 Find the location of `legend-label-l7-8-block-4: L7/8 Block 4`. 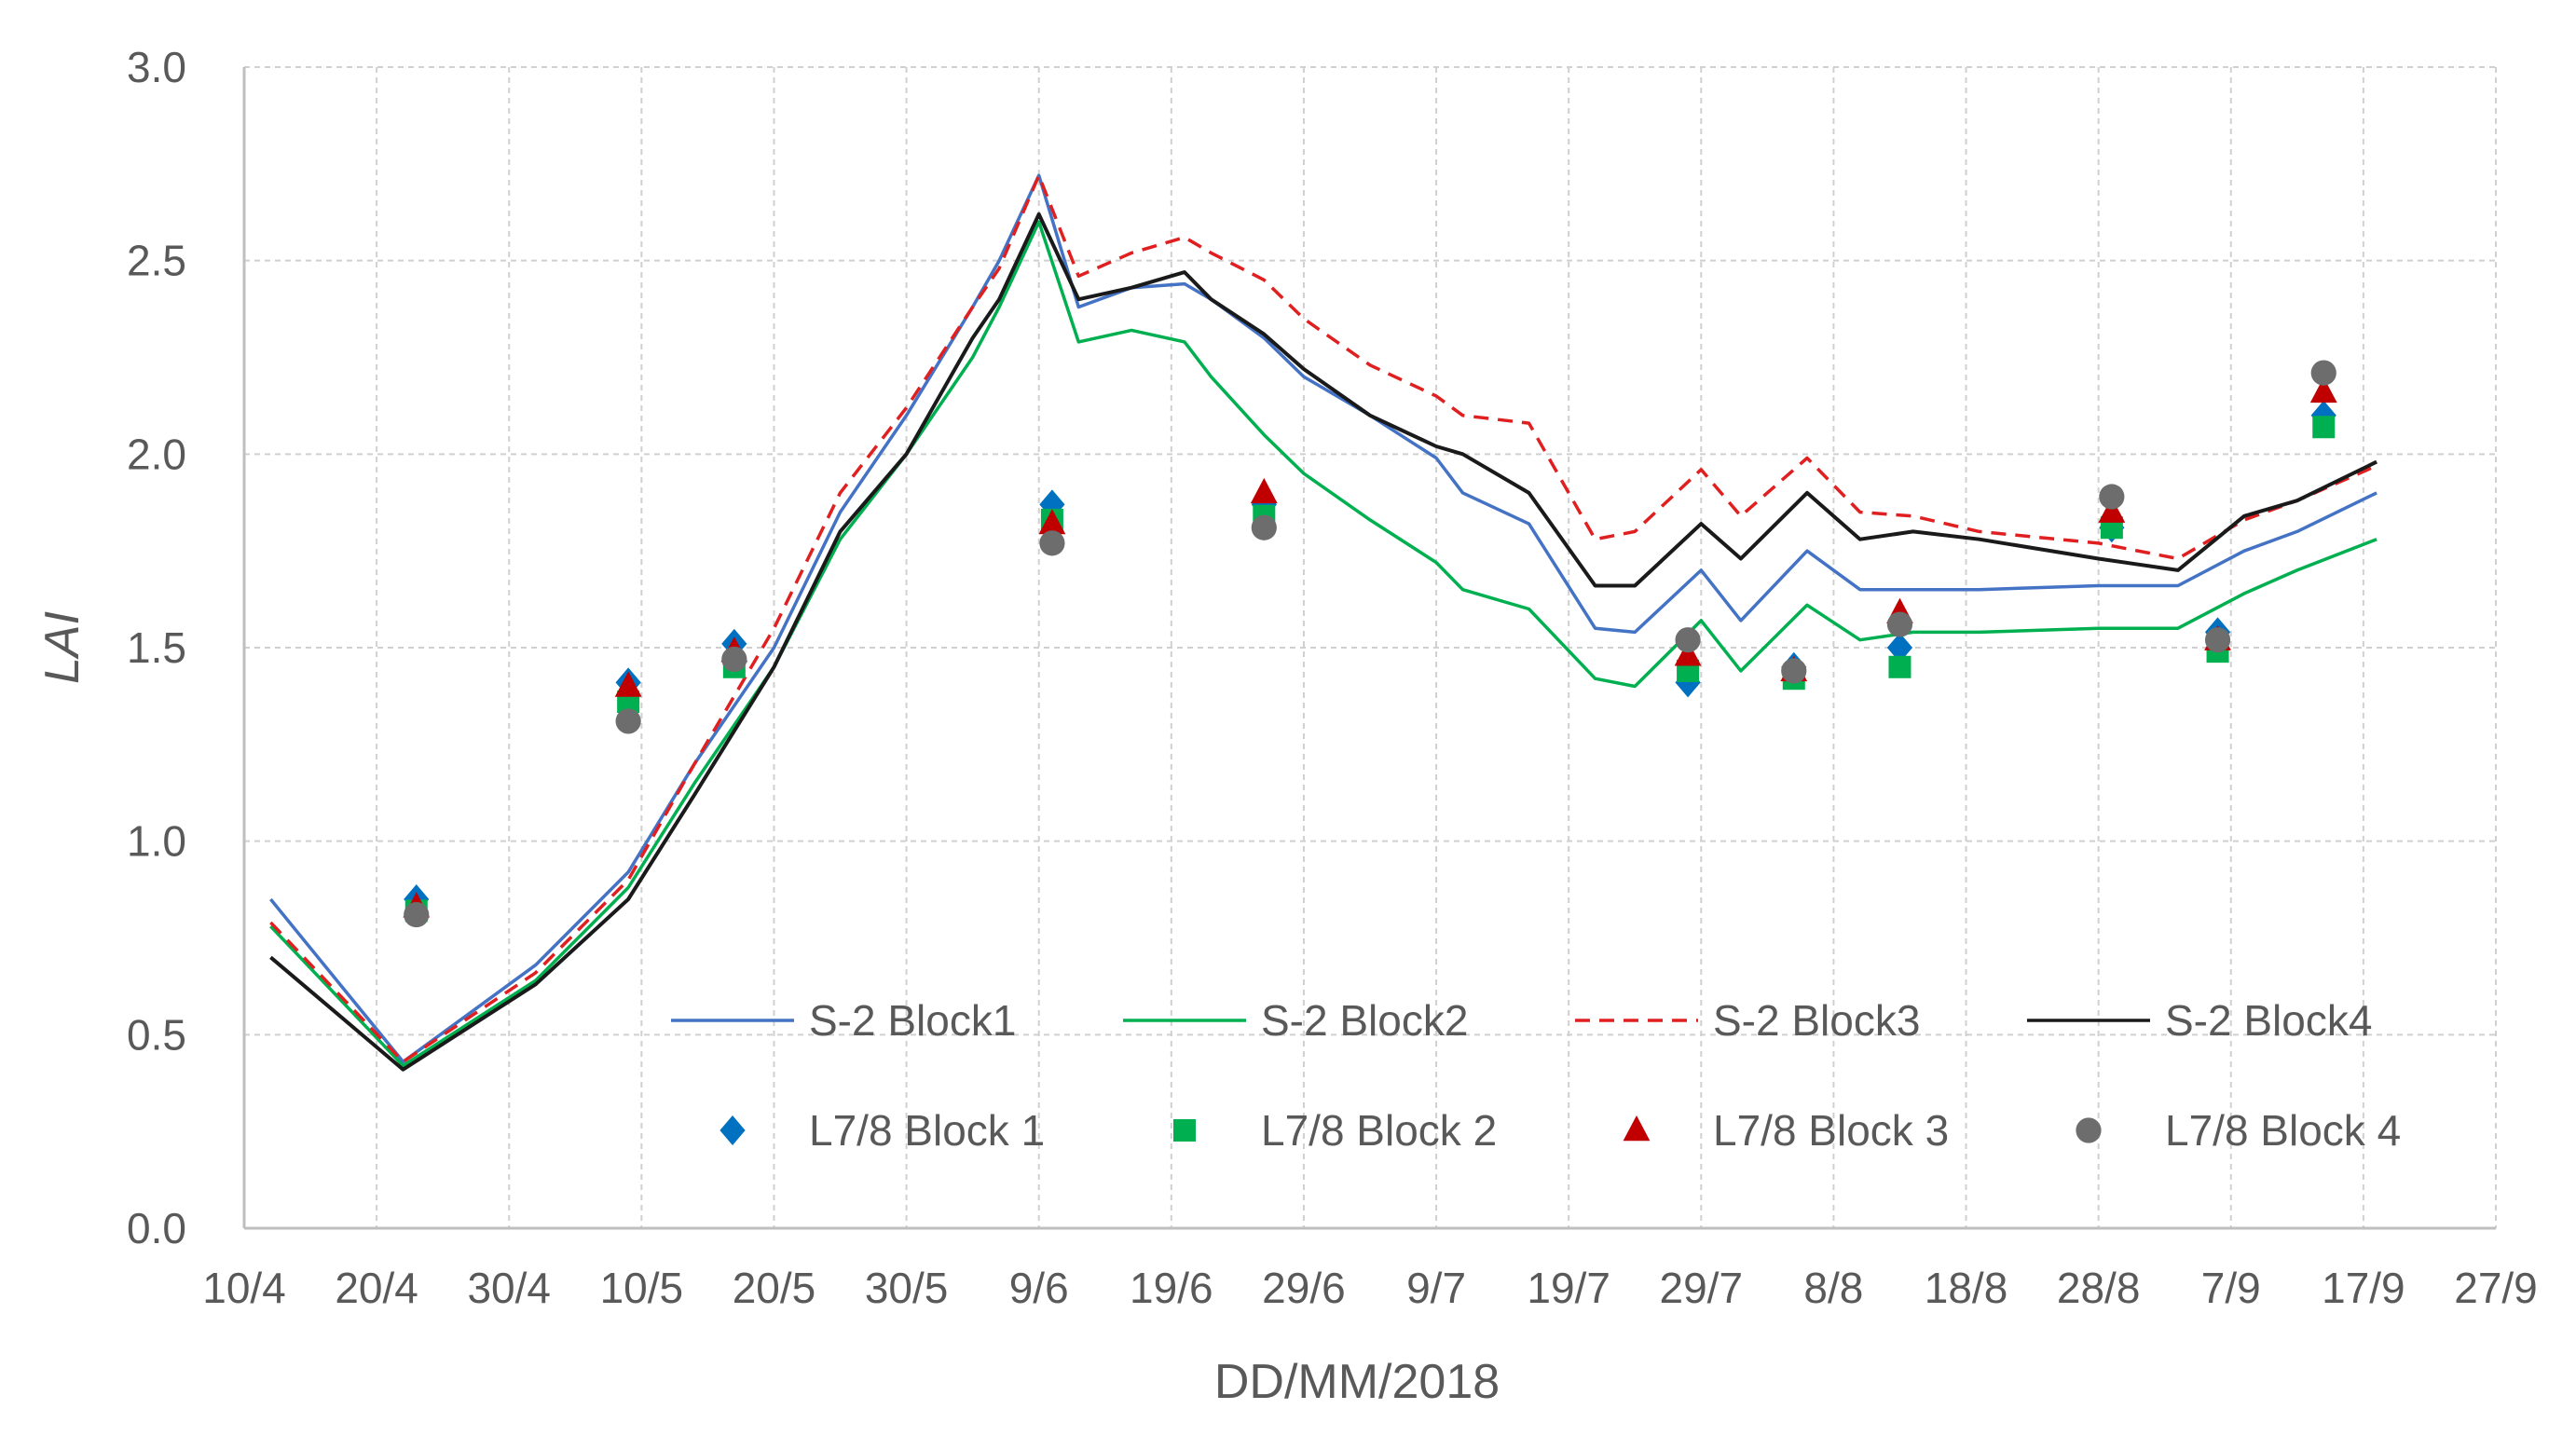

legend-label-l7-8-block-4: L7/8 Block 4 is located at coordinates (2283, 1130).